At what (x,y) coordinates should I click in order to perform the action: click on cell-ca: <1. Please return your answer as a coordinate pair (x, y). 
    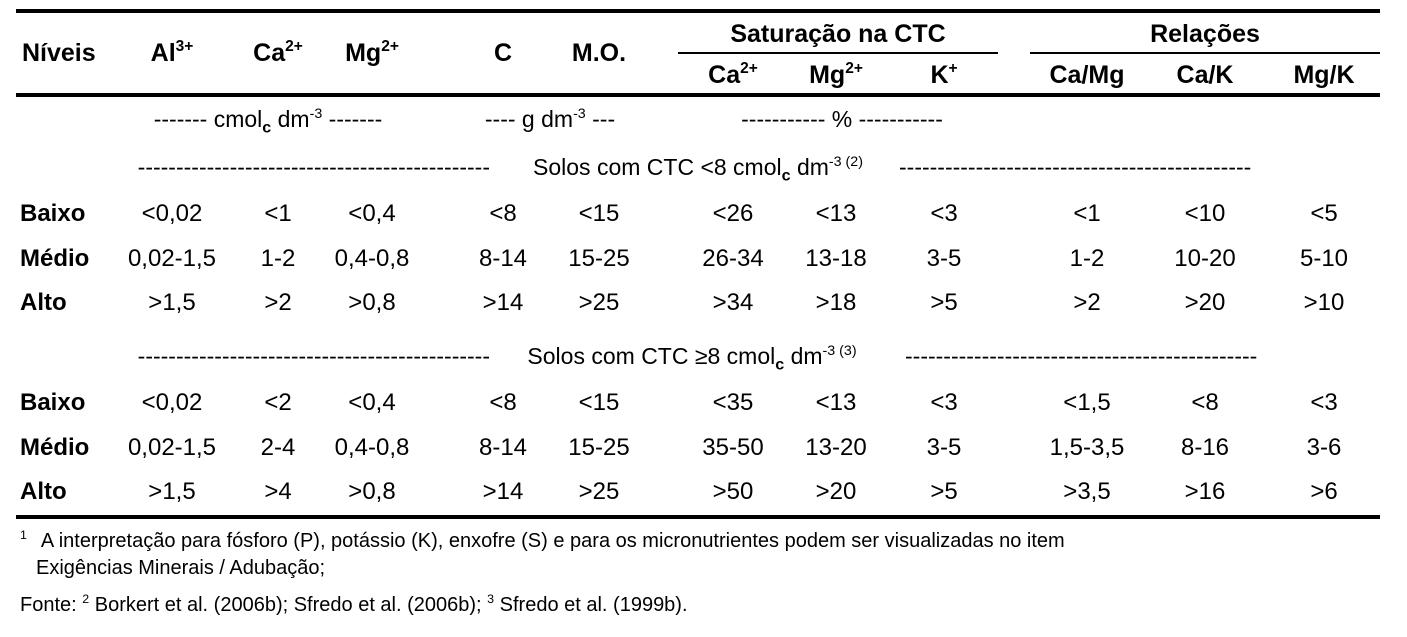
    Looking at the image, I should click on (278, 213).